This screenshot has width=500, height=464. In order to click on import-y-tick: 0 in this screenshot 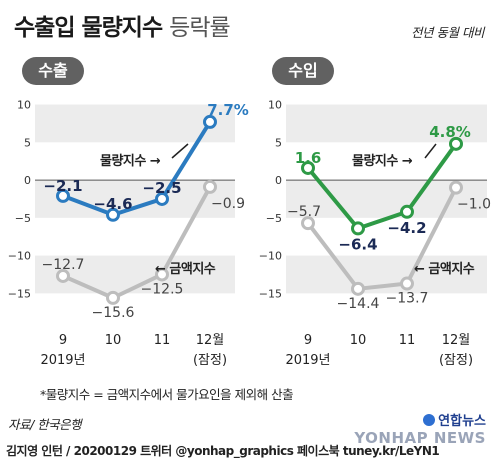, I will do `click(278, 180)`.